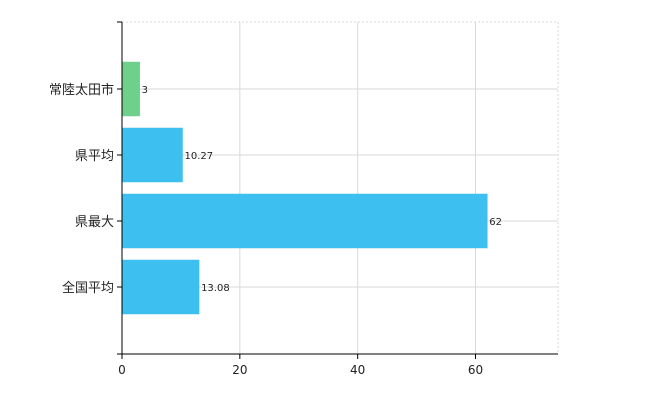 Image resolution: width=650 pixels, height=400 pixels. Describe the element at coordinates (145, 90) in the screenshot. I see `data-label-0: 3` at that location.